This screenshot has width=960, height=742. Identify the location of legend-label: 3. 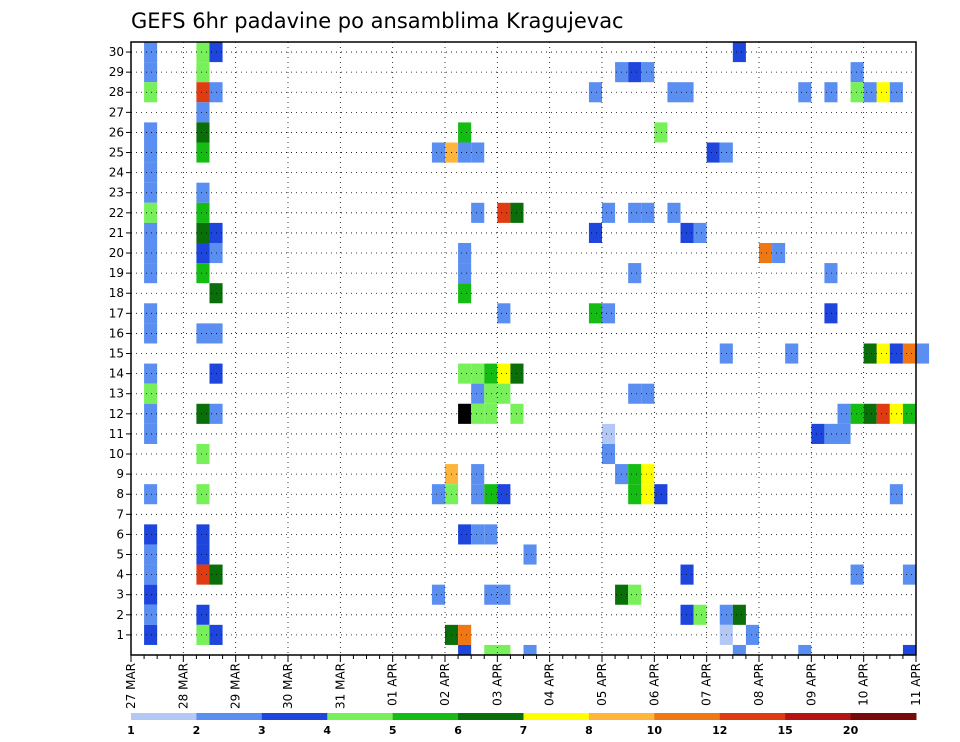
(262, 730).